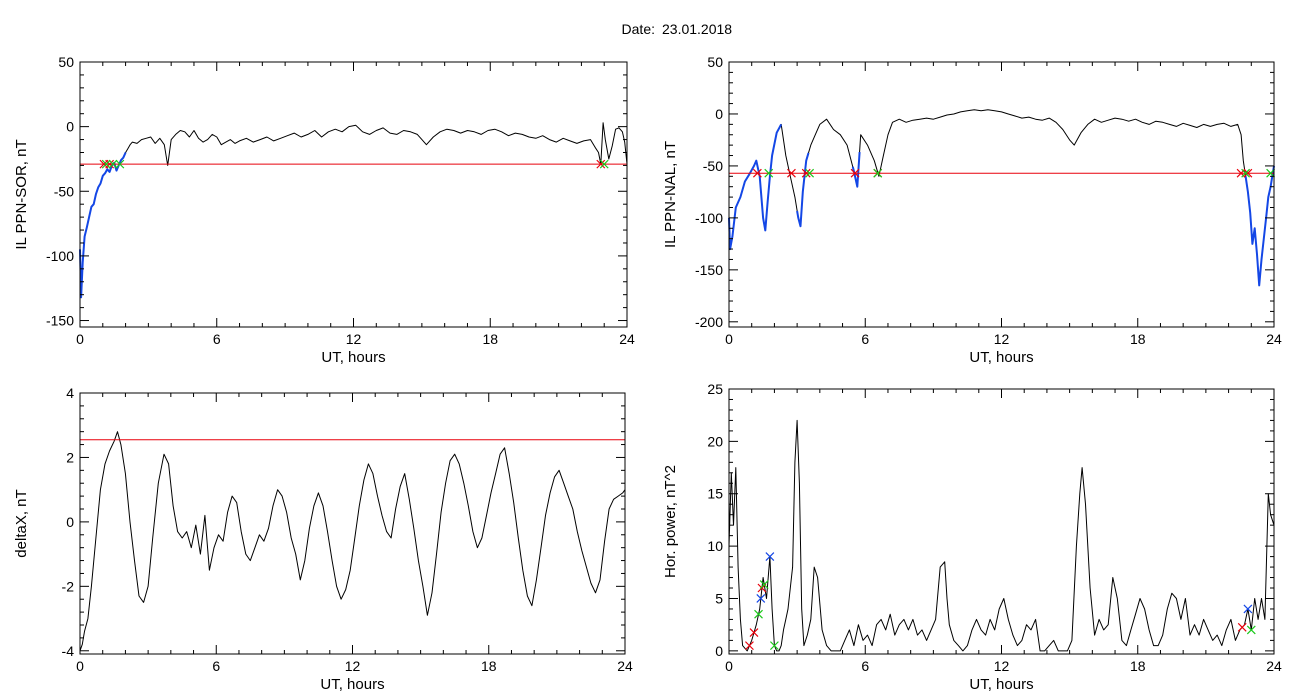  What do you see at coordinates (70, 393) in the screenshot?
I see `y-tick-label: 4` at bounding box center [70, 393].